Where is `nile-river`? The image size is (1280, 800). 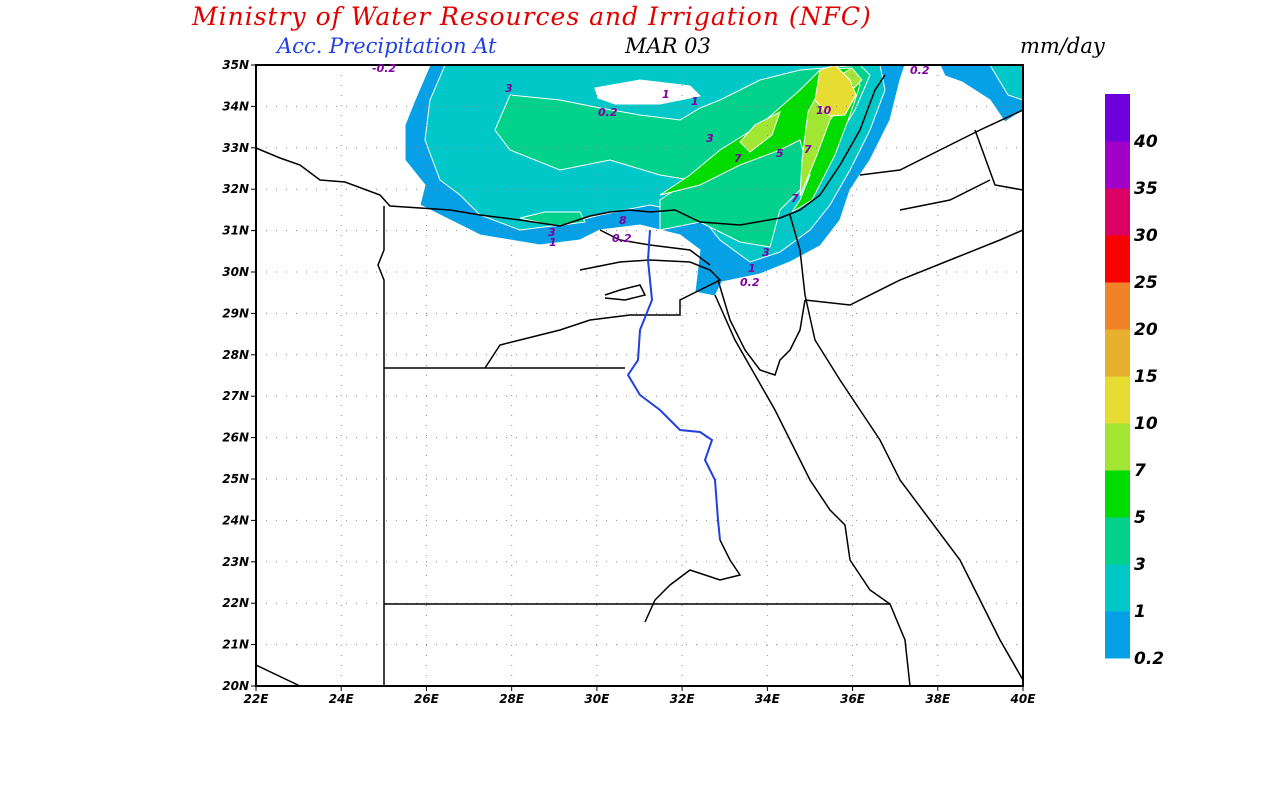
nile-river is located at coordinates (673, 385).